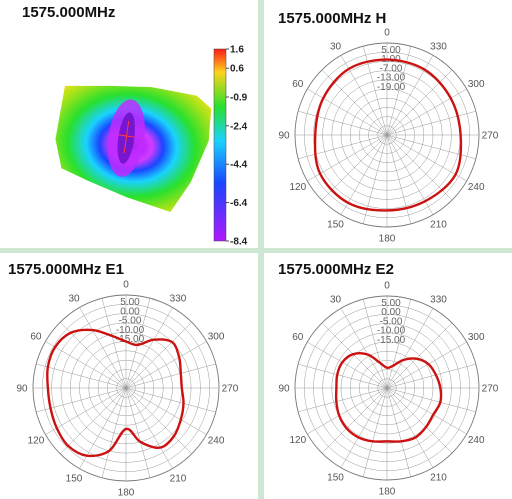  What do you see at coordinates (239, 98) in the screenshot?
I see `colorbar-tick-label: -0.9` at bounding box center [239, 98].